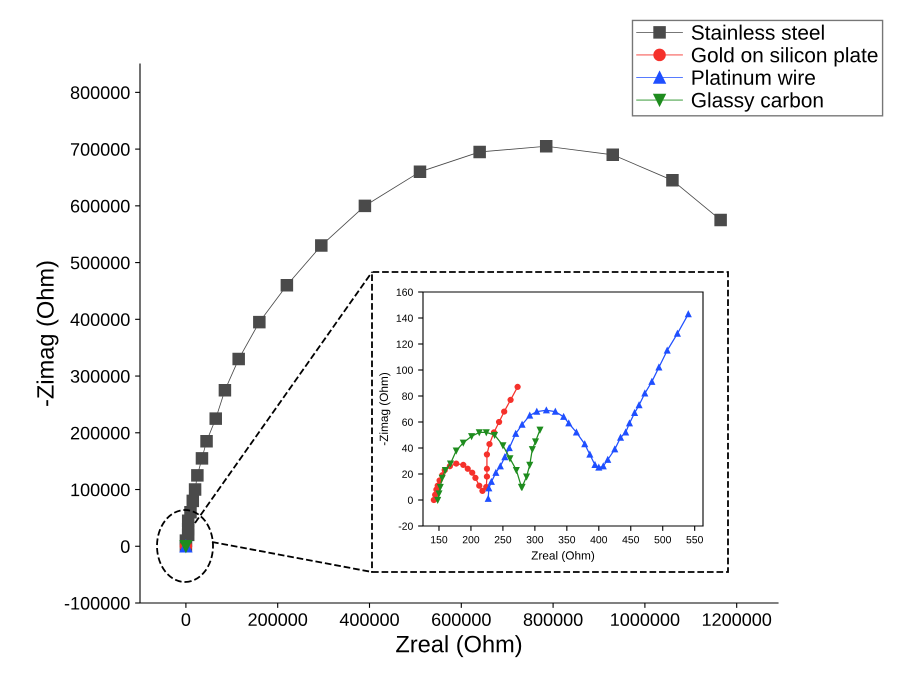  I want to click on y-tick-label: 60, so click(407, 422).